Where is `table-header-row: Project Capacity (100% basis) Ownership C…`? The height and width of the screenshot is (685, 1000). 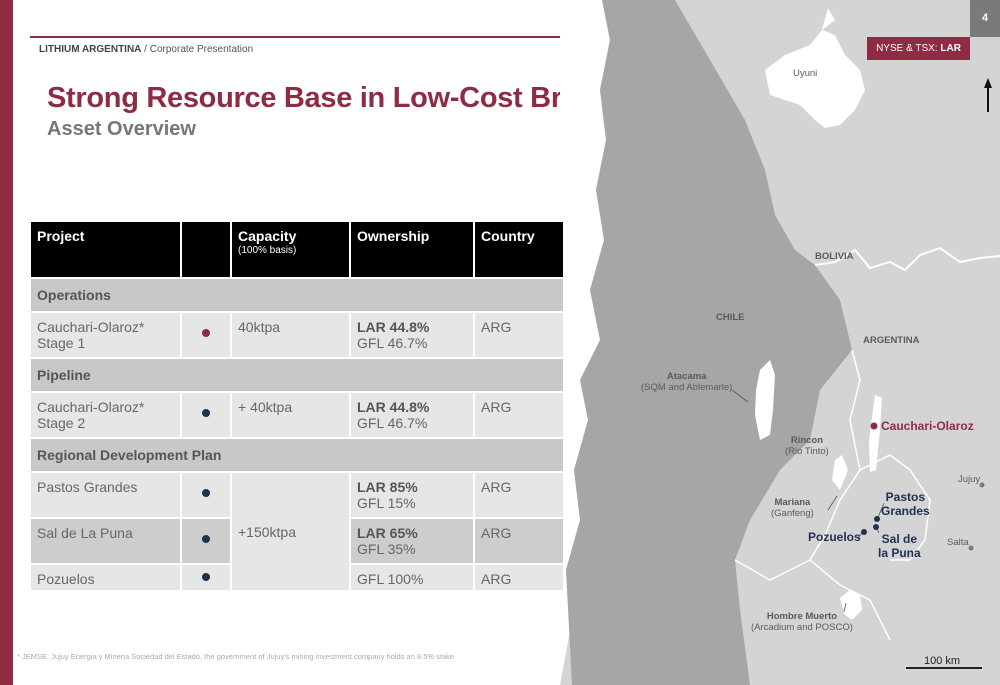 table-header-row: Project Capacity (100% basis) Ownership C… is located at coordinates (297, 249).